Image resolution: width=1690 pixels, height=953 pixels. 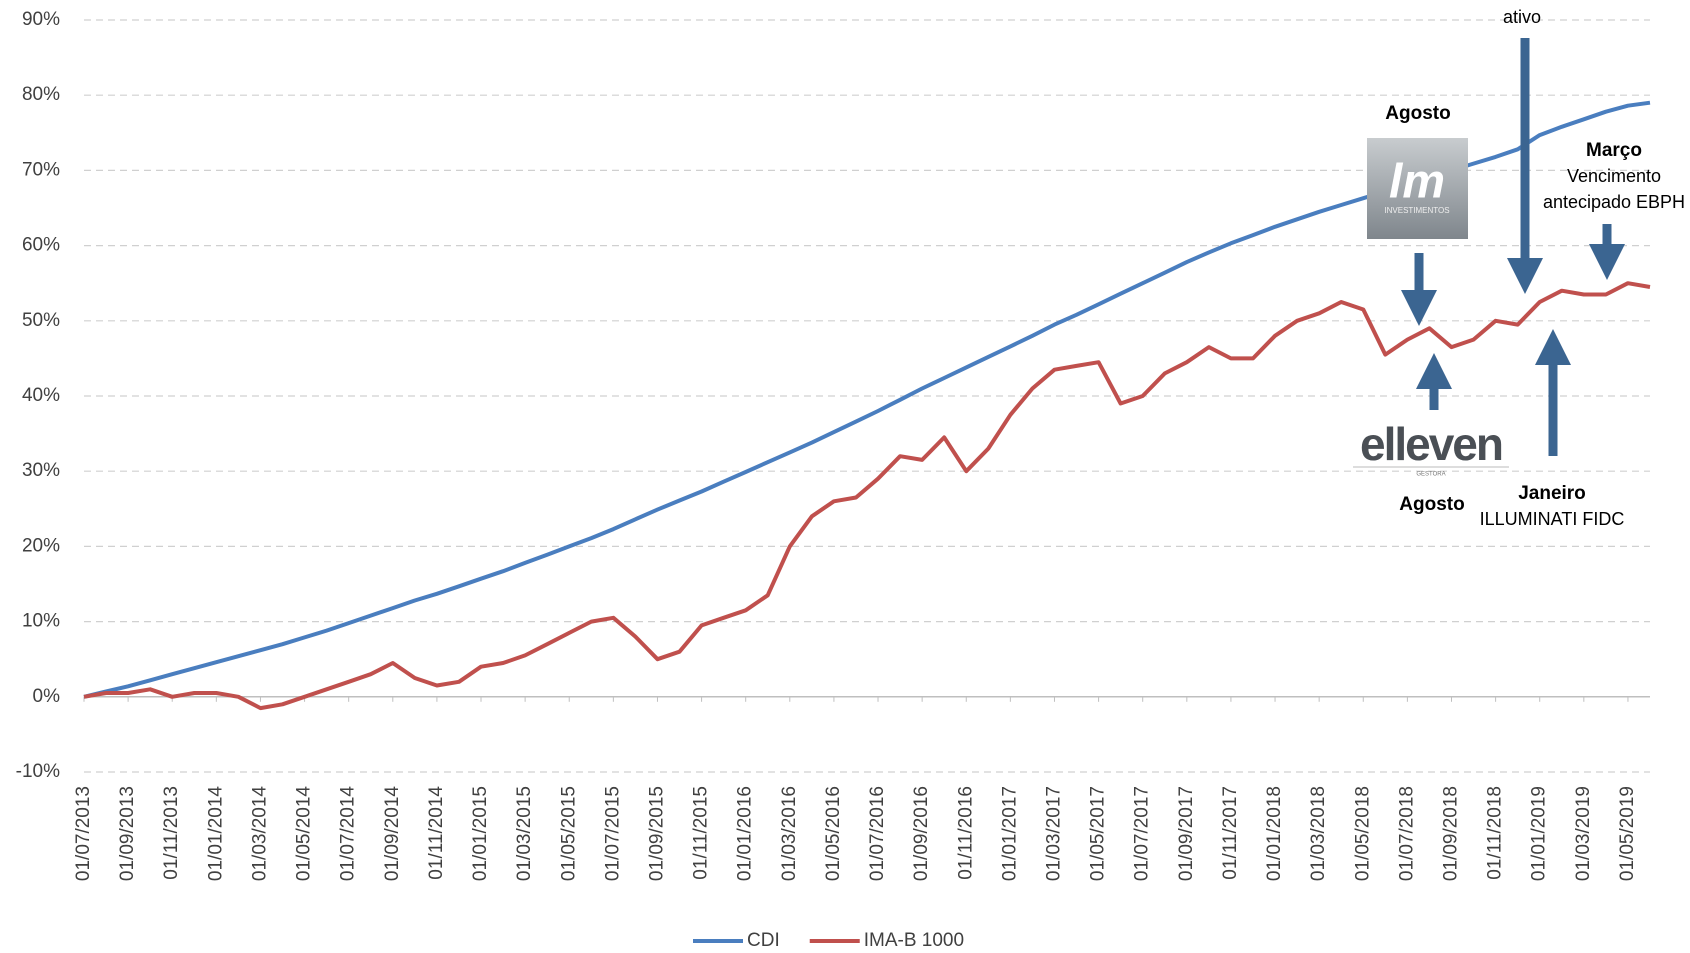 I want to click on y-tick-label: 80%, so click(x=41, y=94).